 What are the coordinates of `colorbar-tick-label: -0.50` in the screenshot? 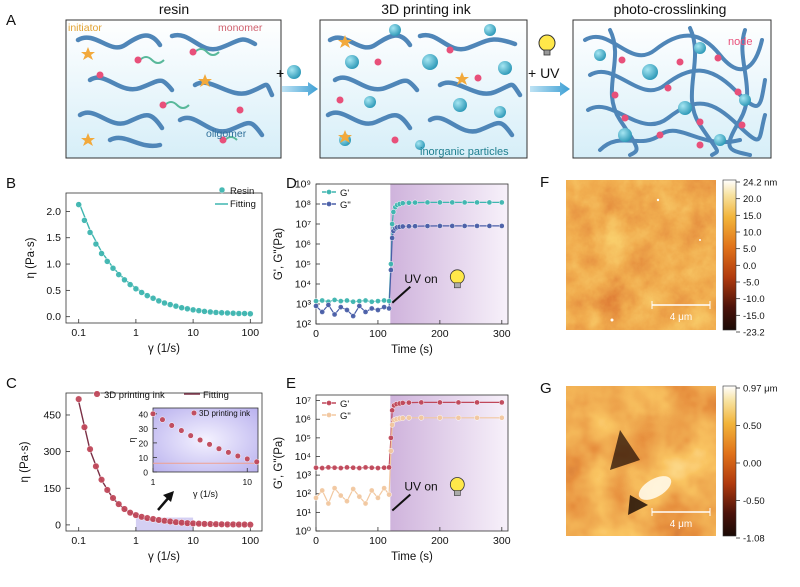 It's located at (754, 501).